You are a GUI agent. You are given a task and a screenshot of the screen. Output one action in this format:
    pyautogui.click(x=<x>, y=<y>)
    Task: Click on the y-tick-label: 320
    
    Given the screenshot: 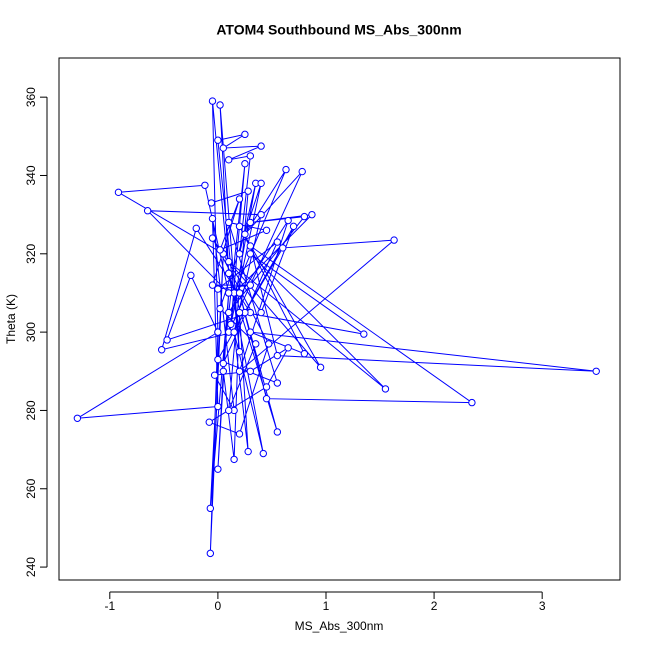 What is the action you would take?
    pyautogui.click(x=31, y=253)
    